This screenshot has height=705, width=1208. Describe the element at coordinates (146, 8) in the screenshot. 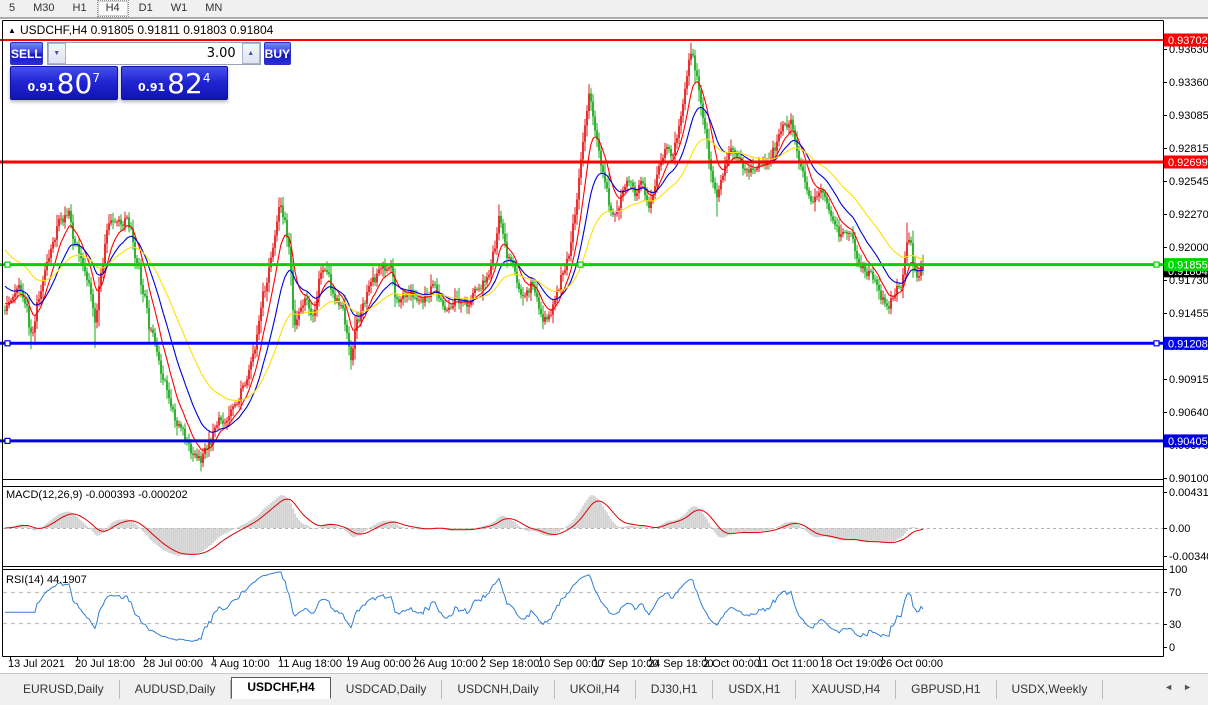

I see `timeframe-button-d1: D1` at that location.